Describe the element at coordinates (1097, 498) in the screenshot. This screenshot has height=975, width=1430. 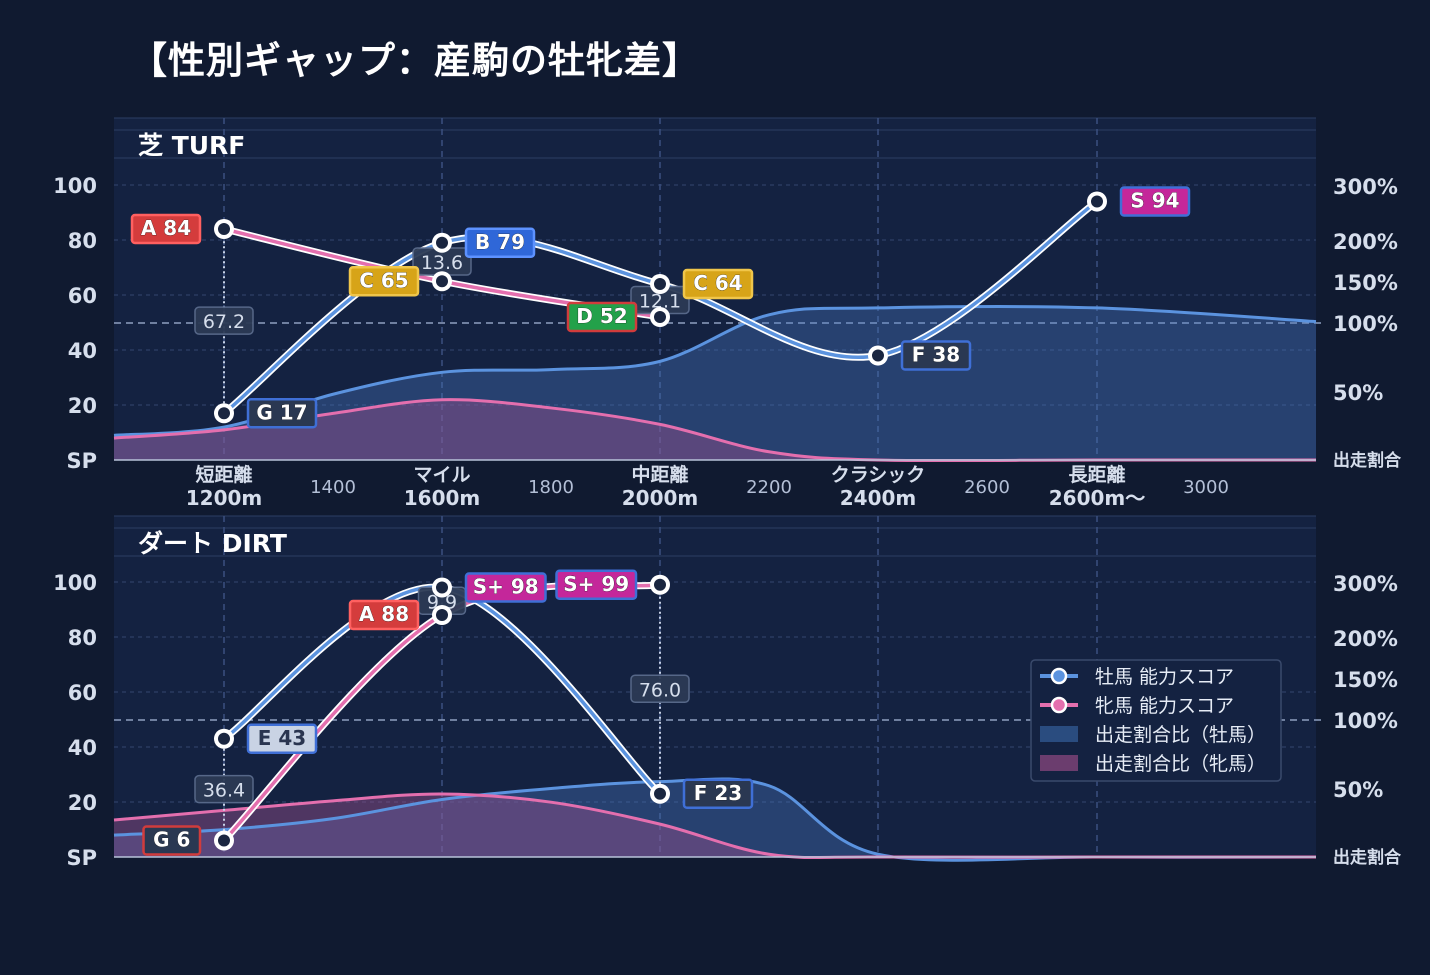
I see `x-category-distance: 2600m〜` at that location.